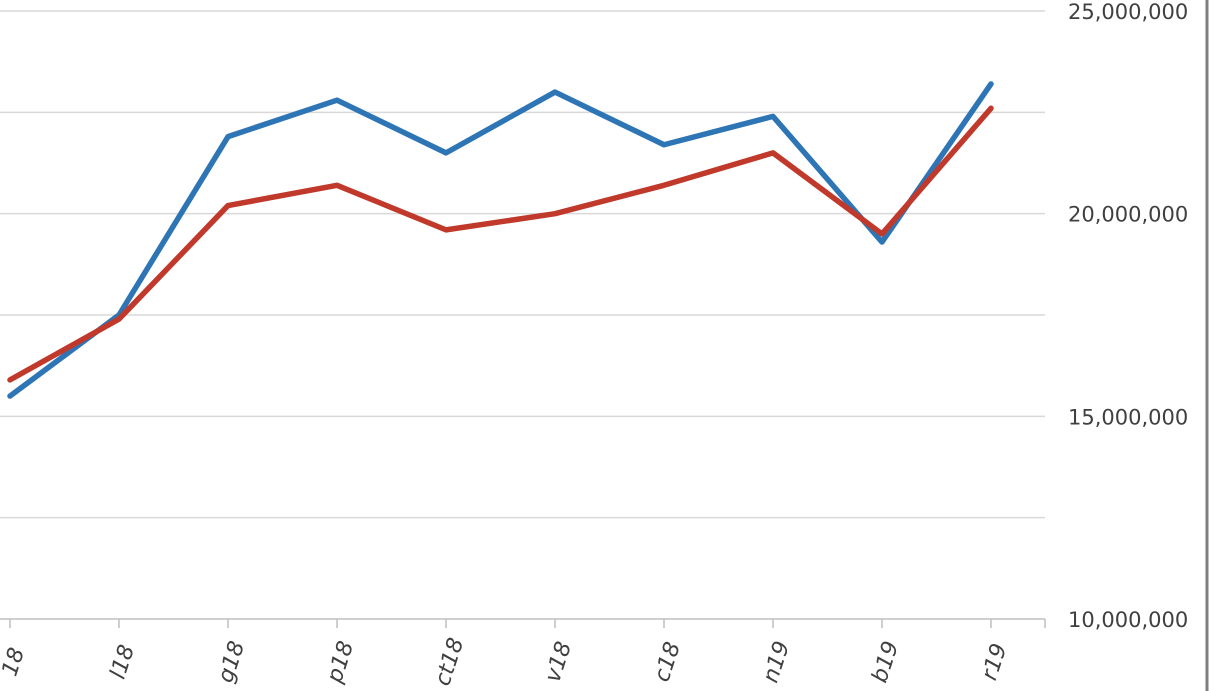 The image size is (1230, 691). I want to click on x-tick-label: g18, so click(231, 662).